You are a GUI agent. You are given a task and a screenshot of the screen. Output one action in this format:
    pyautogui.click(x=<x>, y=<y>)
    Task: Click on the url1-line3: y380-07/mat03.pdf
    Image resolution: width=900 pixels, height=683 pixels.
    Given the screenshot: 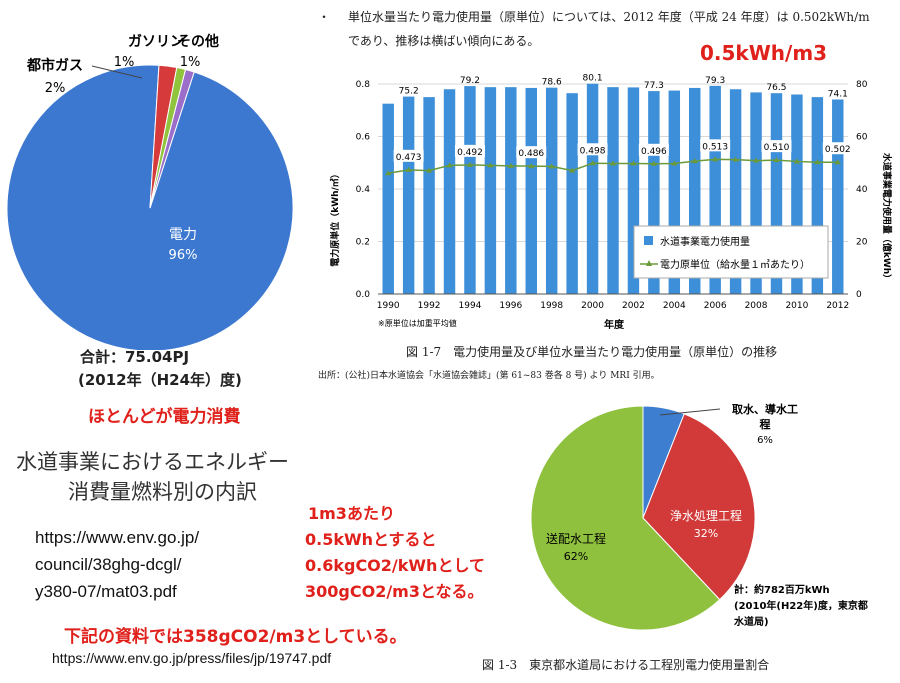 What is the action you would take?
    pyautogui.click(x=106, y=591)
    